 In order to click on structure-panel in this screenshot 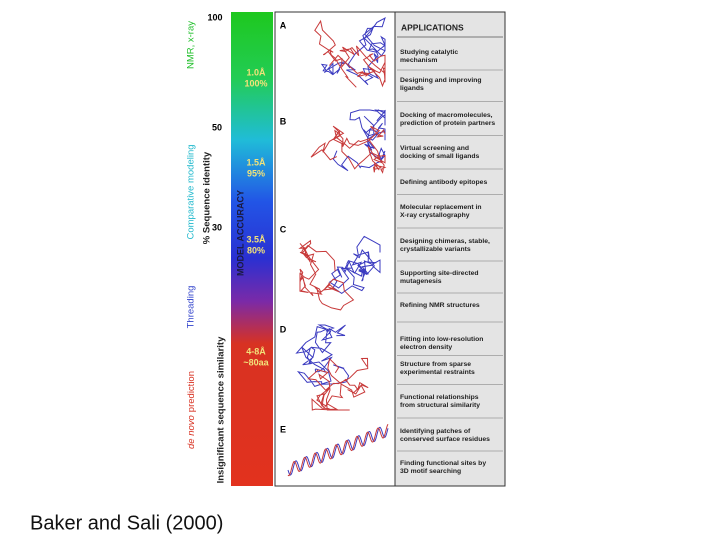, I will do `click(335, 249)`.